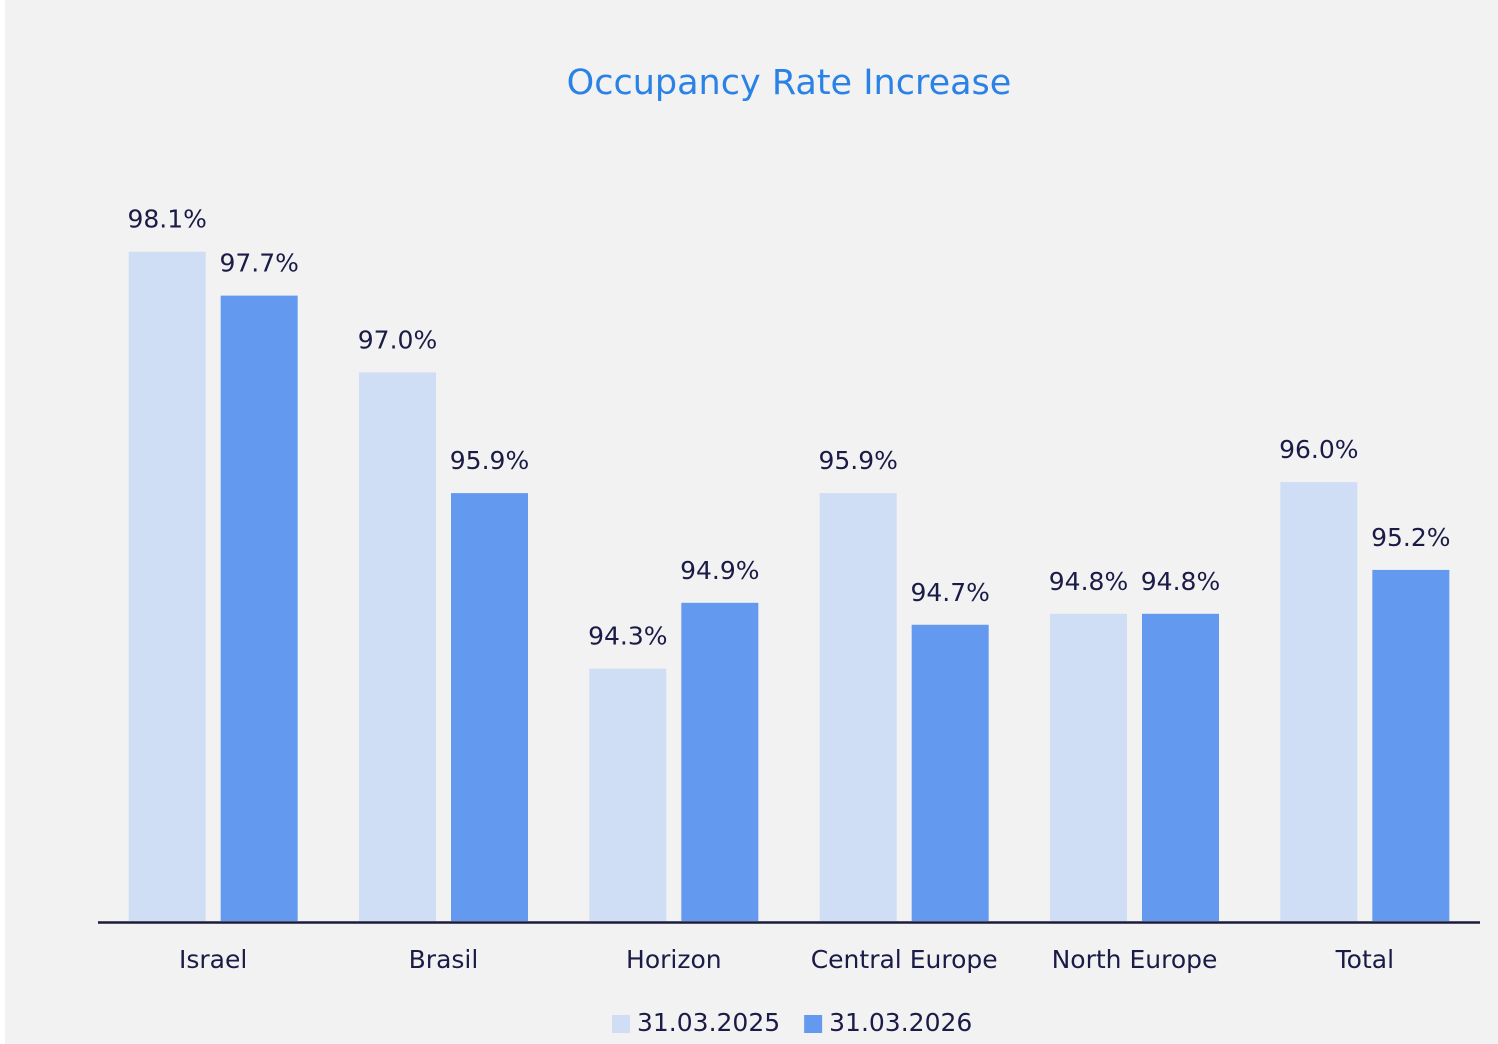 The width and height of the screenshot is (1498, 1044). Describe the element at coordinates (900, 1022) in the screenshot. I see `legend-label: 31.03.2026` at that location.